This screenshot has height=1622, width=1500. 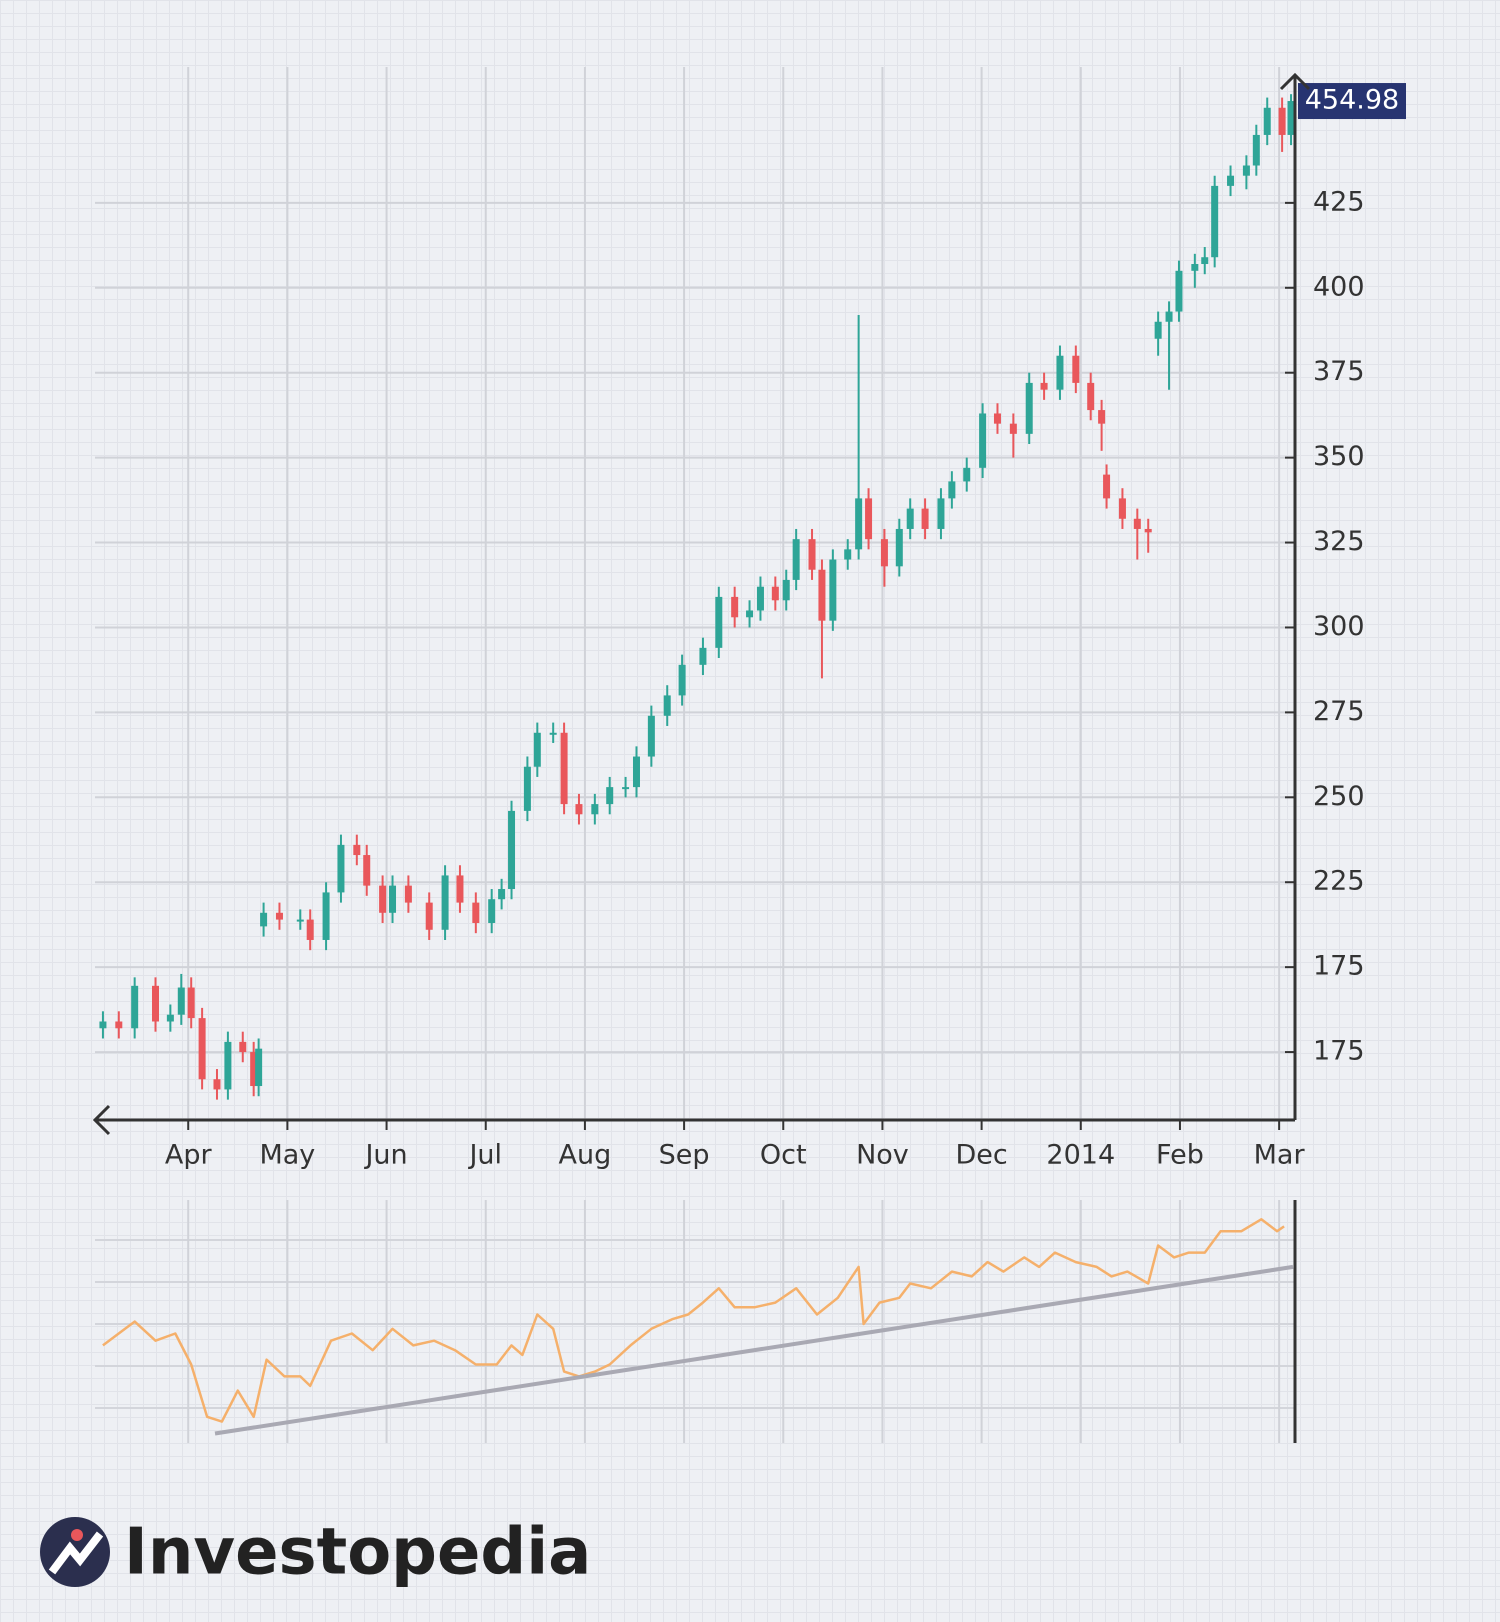 What do you see at coordinates (1080, 1155) in the screenshot?
I see `x-tick-label: 2014` at bounding box center [1080, 1155].